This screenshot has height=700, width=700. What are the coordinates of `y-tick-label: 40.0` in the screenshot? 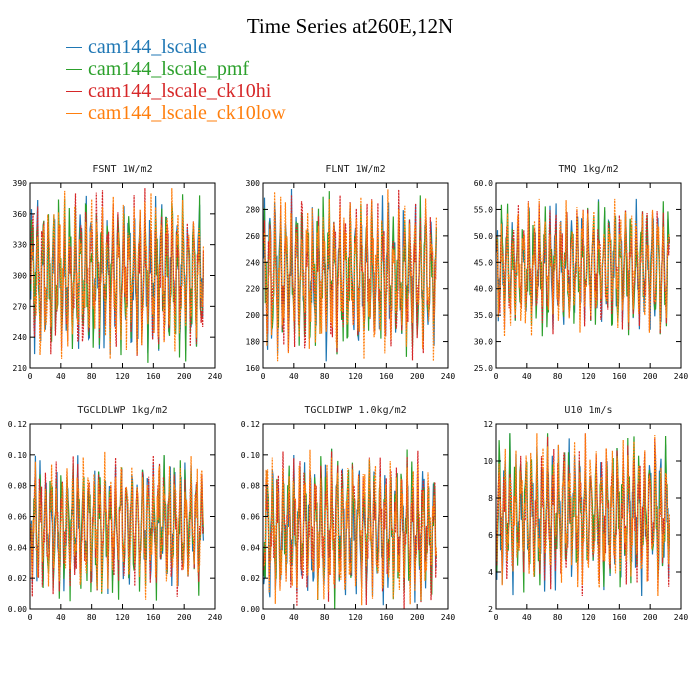 It's located at (483, 289).